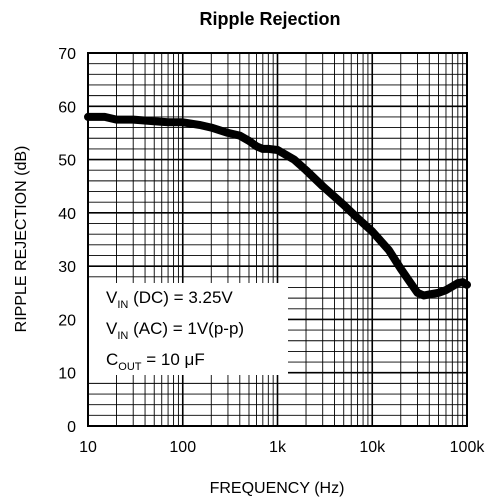 This screenshot has width=487, height=501. I want to click on y-tick-label: 70, so click(67, 54).